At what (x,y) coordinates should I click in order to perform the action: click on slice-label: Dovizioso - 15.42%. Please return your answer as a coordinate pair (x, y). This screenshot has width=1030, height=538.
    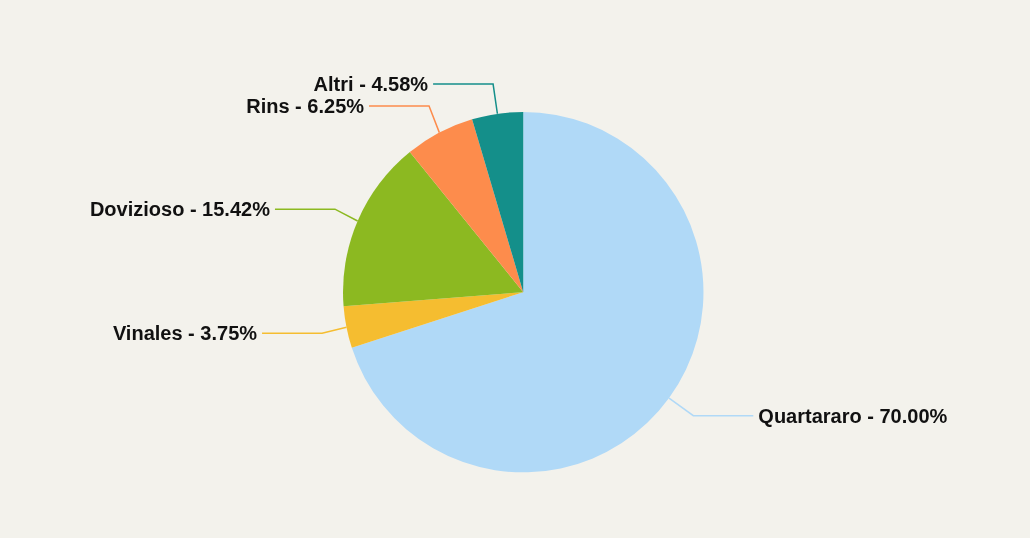
    Looking at the image, I should click on (180, 209).